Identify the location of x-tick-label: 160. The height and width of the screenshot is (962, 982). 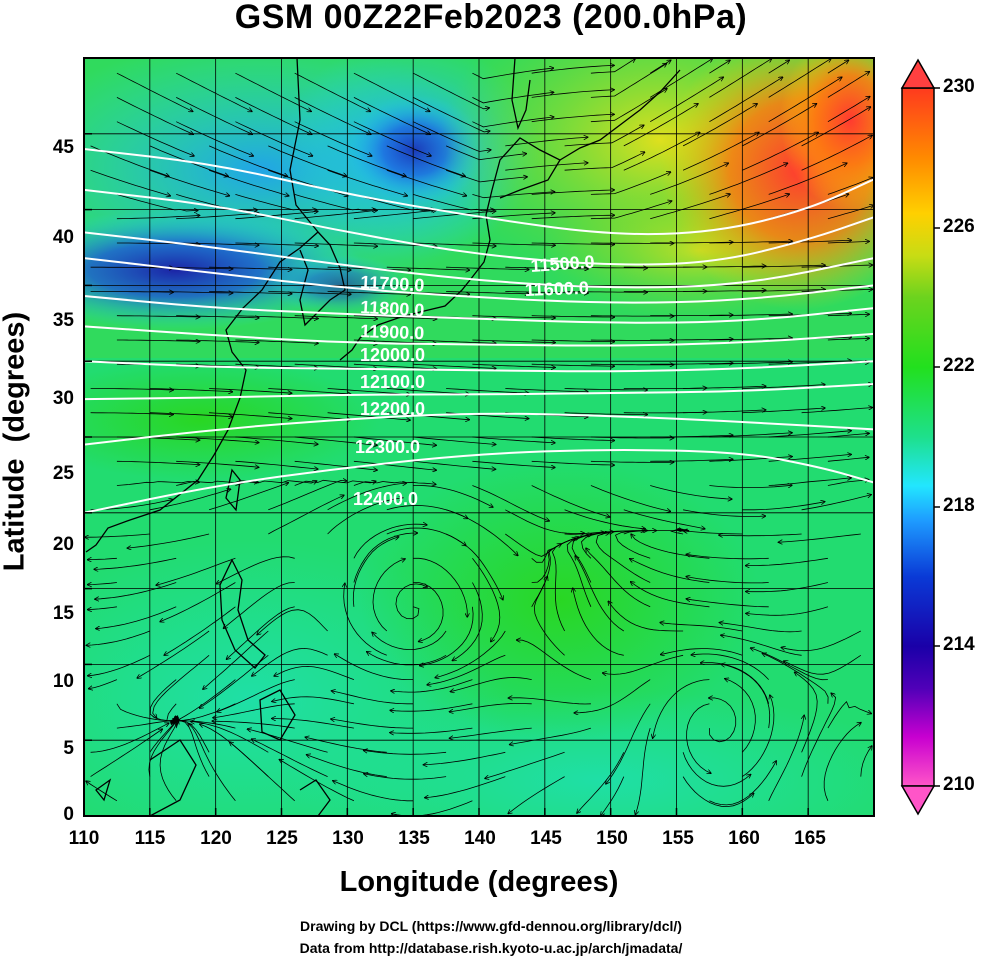
(744, 838).